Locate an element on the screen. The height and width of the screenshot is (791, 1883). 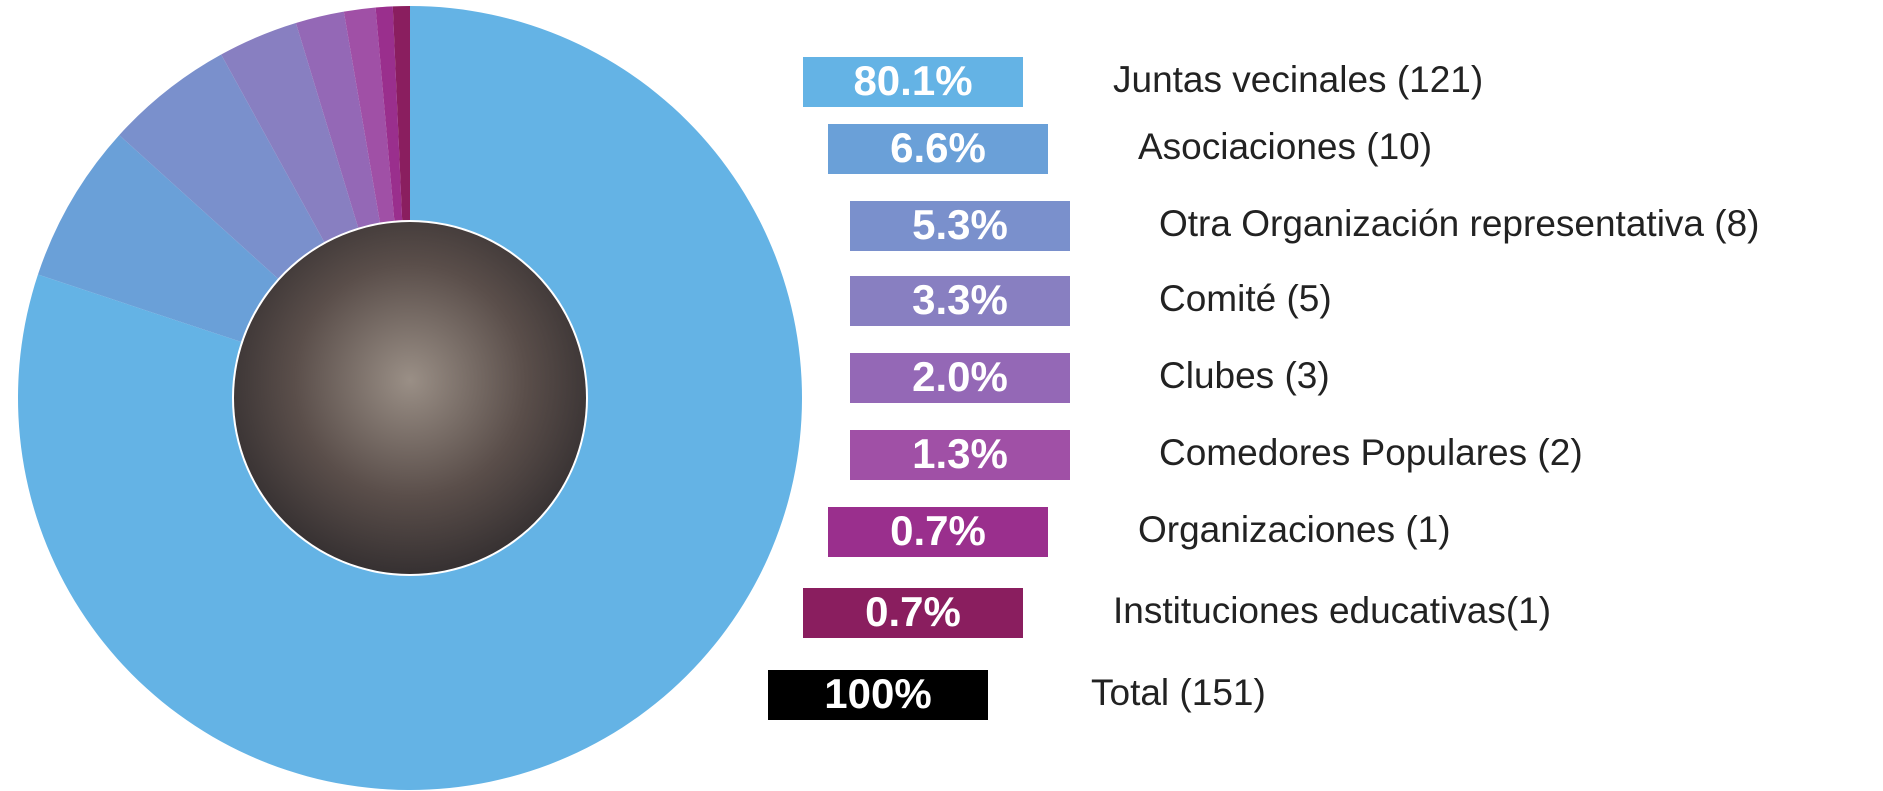
value-label: 80.1% is located at coordinates (912, 80).